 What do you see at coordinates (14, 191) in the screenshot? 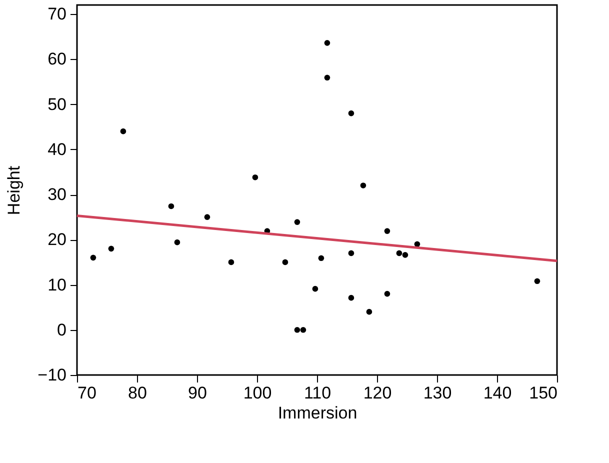
I see `y-axis-title: Height` at bounding box center [14, 191].